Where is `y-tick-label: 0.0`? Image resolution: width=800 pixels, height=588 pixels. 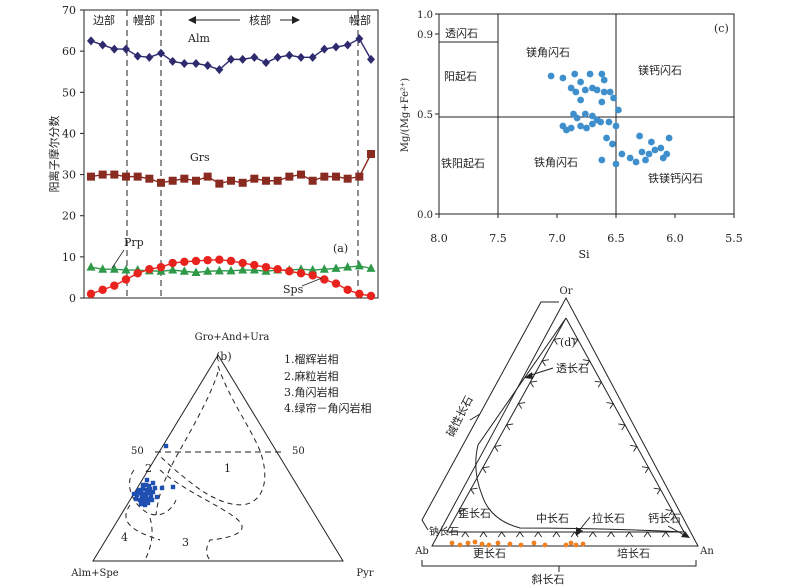 y-tick-label: 0.0 is located at coordinates (425, 215).